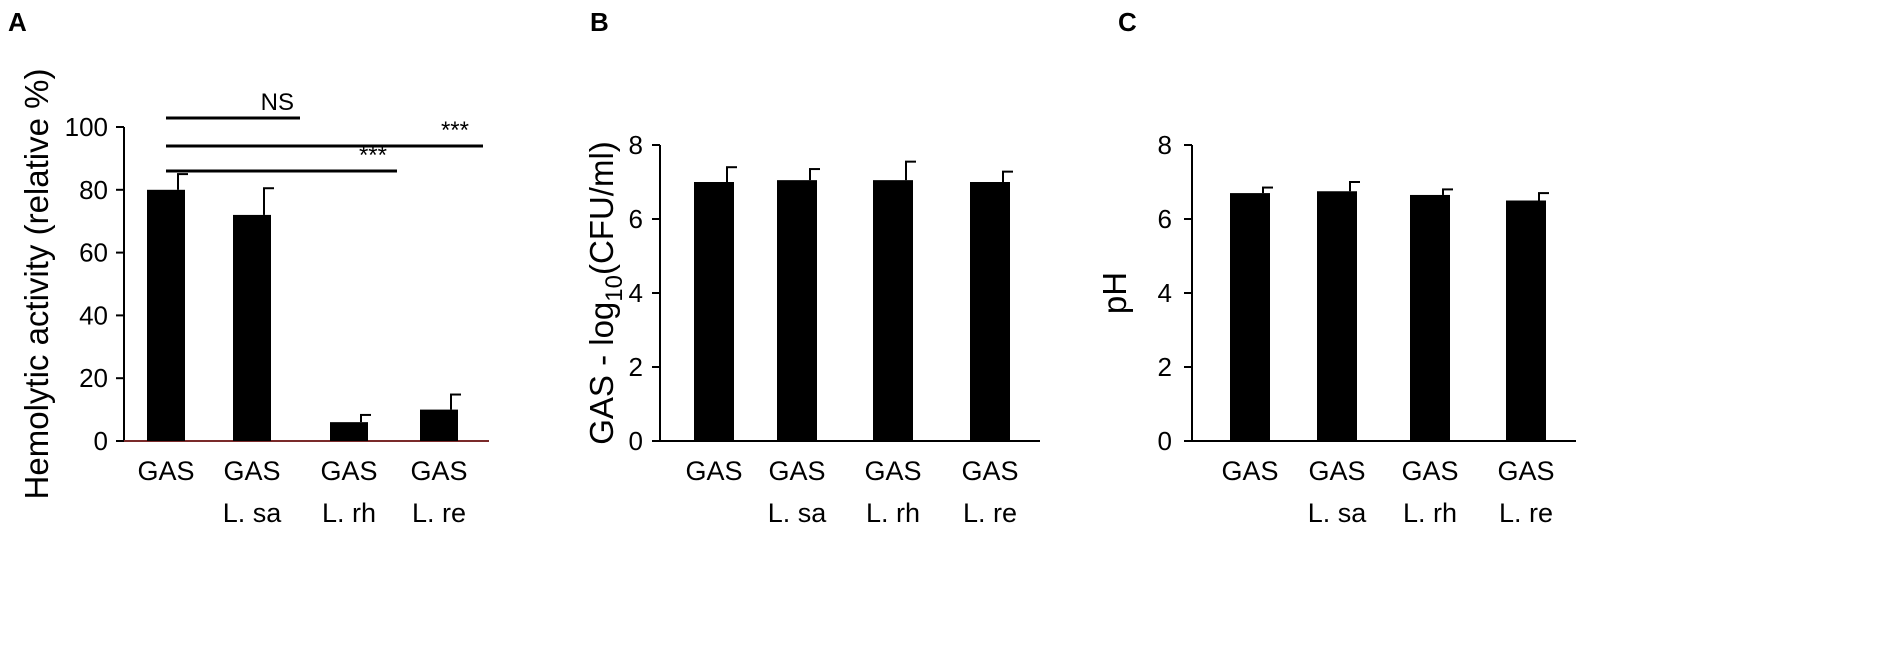 The height and width of the screenshot is (650, 1900). I want to click on y-axis-label-subscript: 10, so click(614, 288).